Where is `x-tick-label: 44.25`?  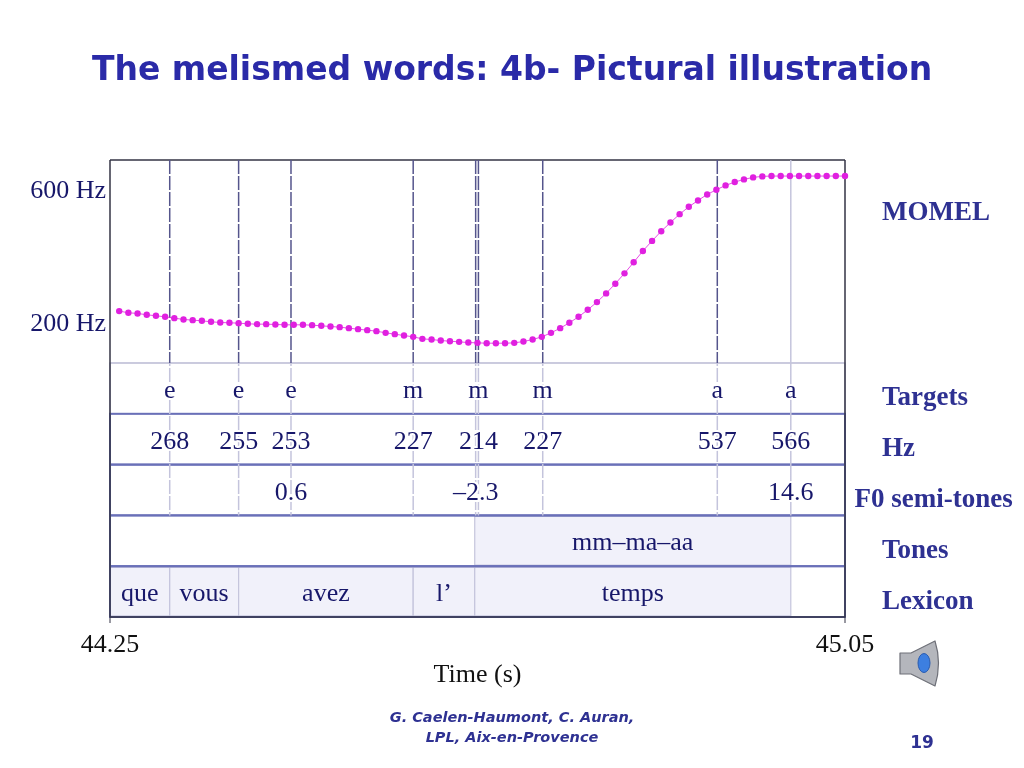 x-tick-label: 44.25 is located at coordinates (110, 643).